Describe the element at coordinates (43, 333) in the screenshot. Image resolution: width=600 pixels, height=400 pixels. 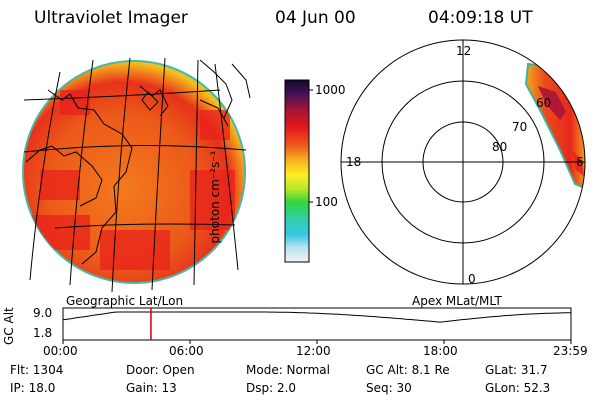
I see `altitude-ytick-1-8: 1.8` at that location.